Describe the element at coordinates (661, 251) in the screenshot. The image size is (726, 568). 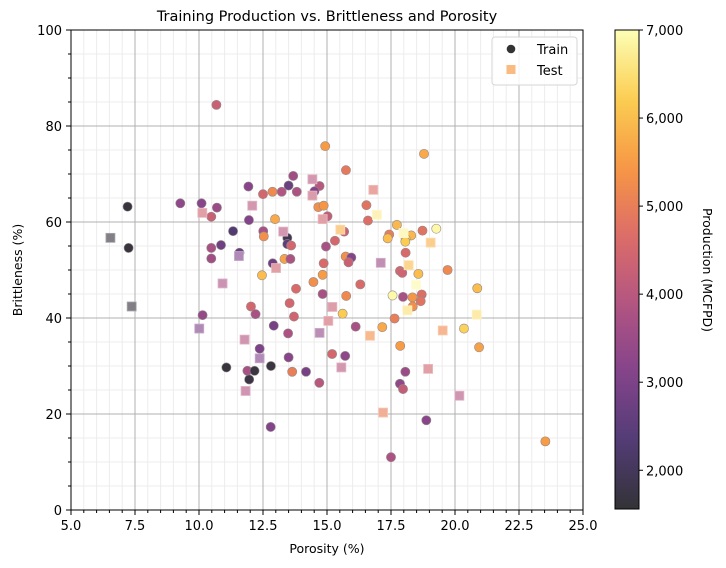
I see `colorbar-ticks: 2,000 3,000 4,000 5,000 6,000 7,000` at that location.